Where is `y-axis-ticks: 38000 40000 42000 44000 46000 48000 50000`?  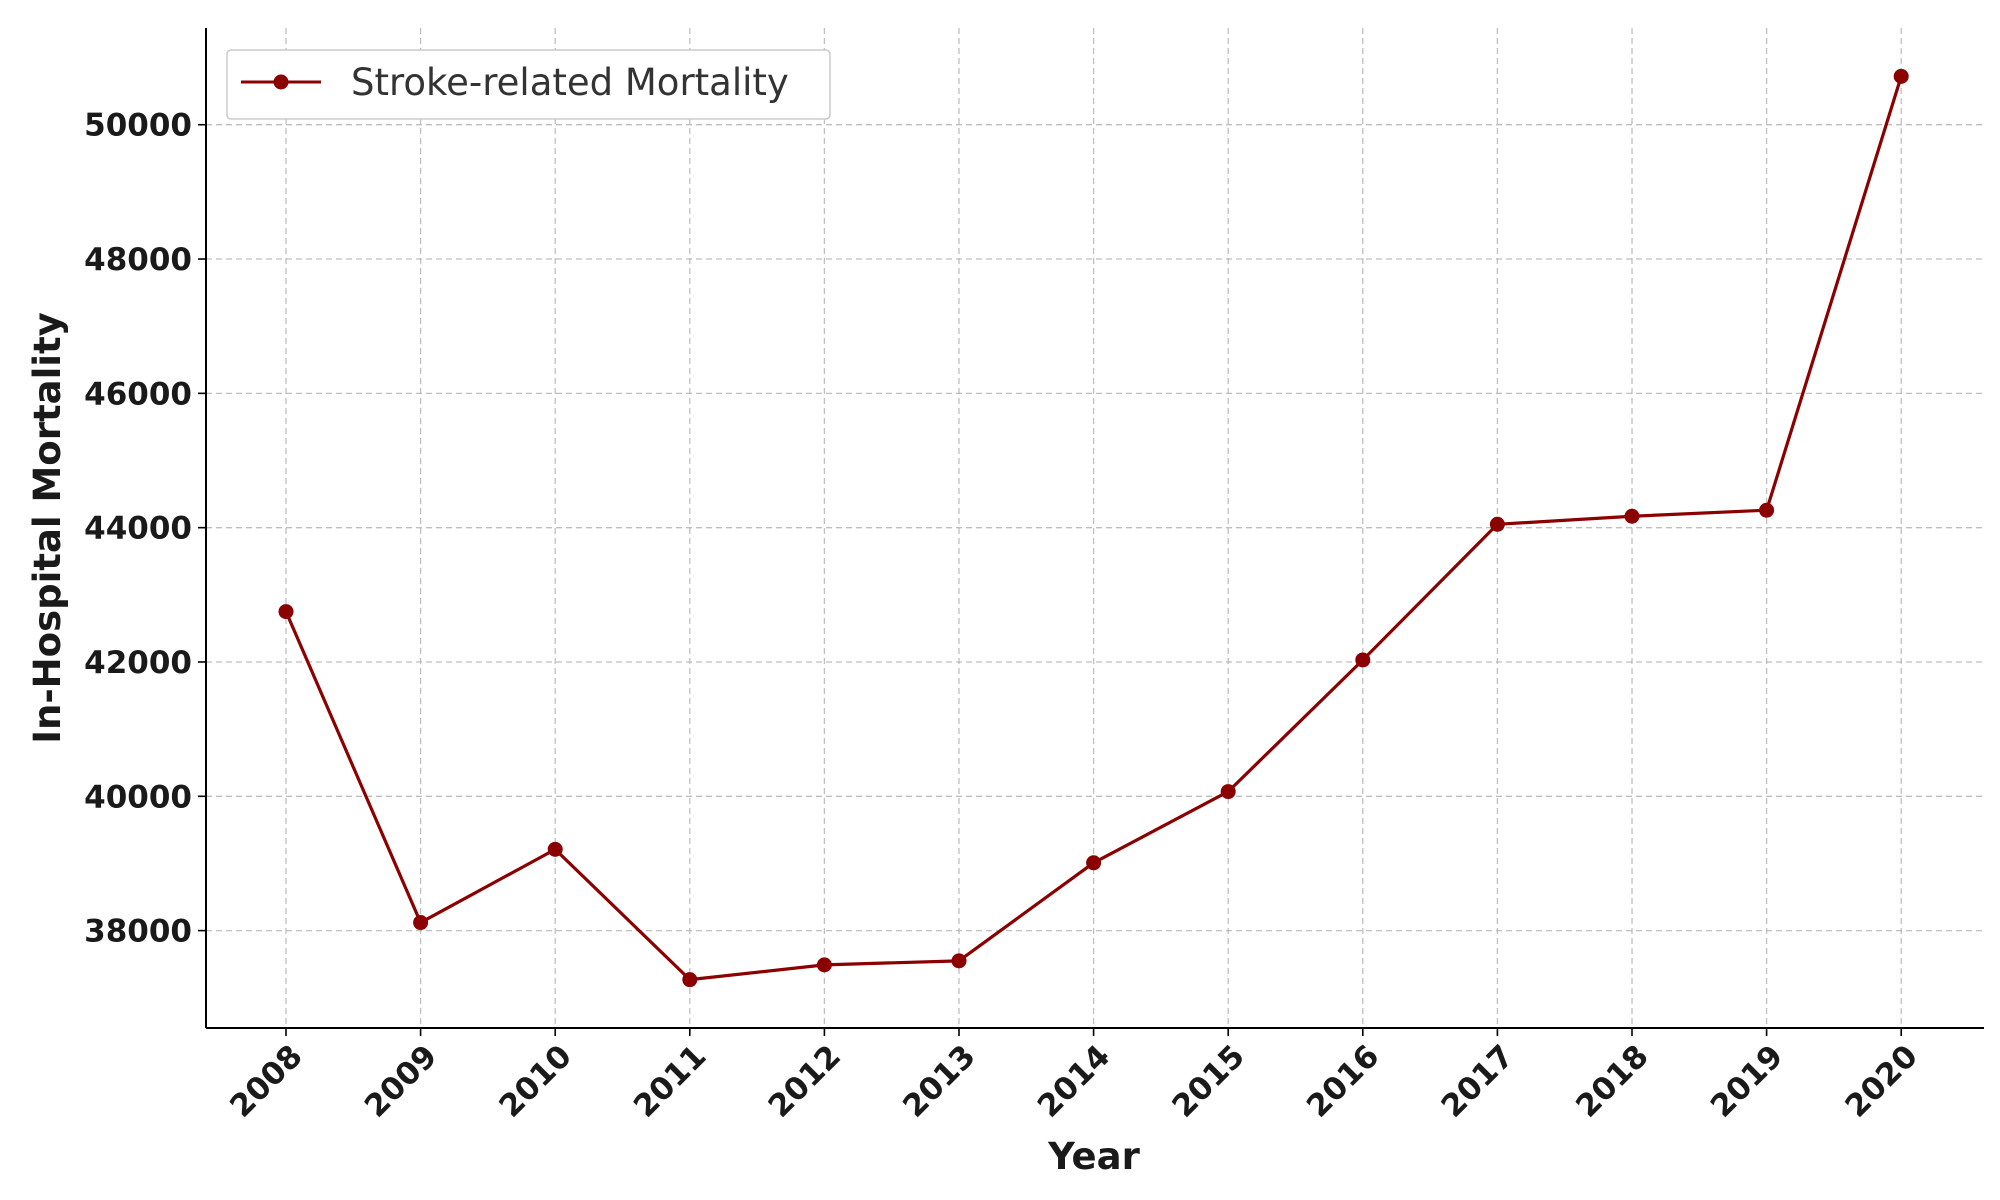
y-axis-ticks: 38000 40000 42000 44000 46000 48000 50000 is located at coordinates (145, 529).